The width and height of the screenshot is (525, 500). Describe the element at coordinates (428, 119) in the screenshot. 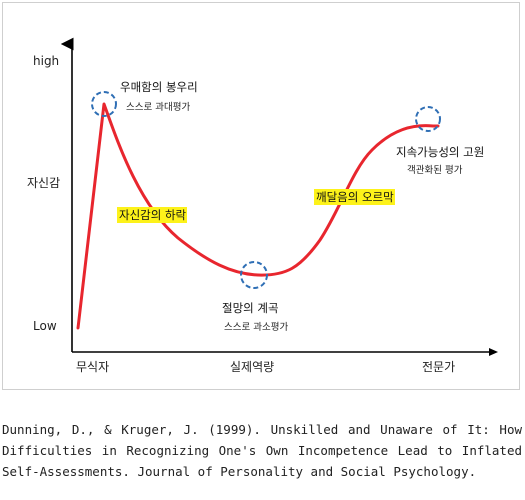

I see `plateau-marker` at that location.